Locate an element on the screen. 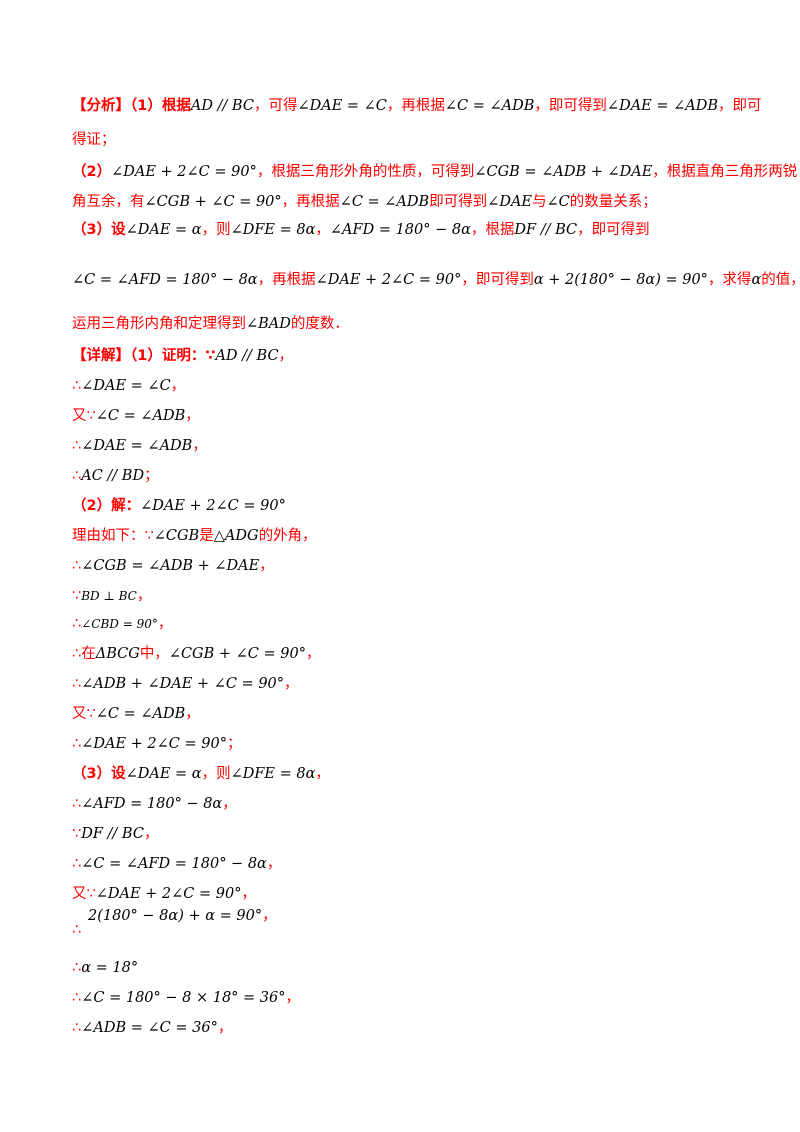 This screenshot has height=1132, width=800. math: ∠DAE = α is located at coordinates (163, 774).